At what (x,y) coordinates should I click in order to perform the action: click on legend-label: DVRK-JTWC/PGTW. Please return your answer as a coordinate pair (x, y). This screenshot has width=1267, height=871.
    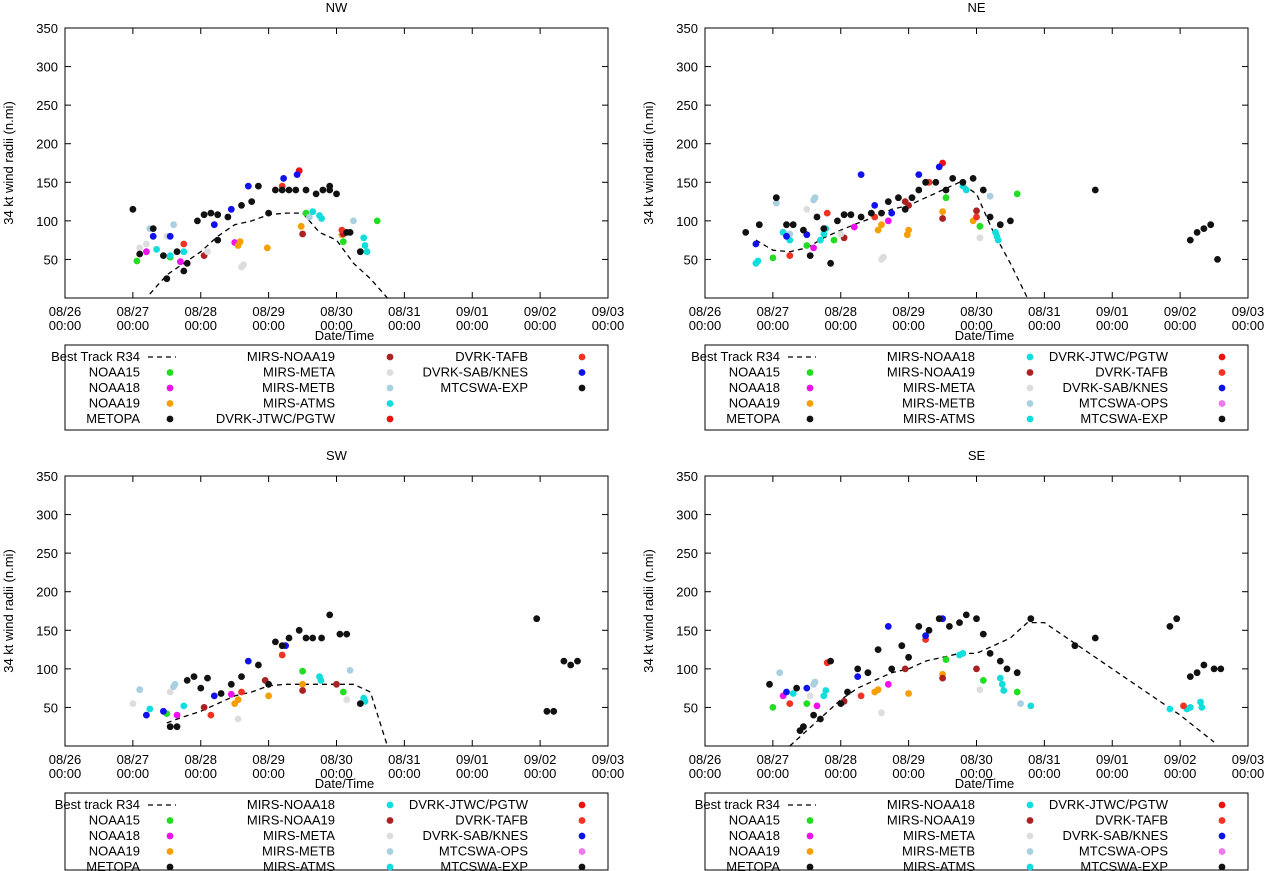
    Looking at the image, I should click on (1109, 804).